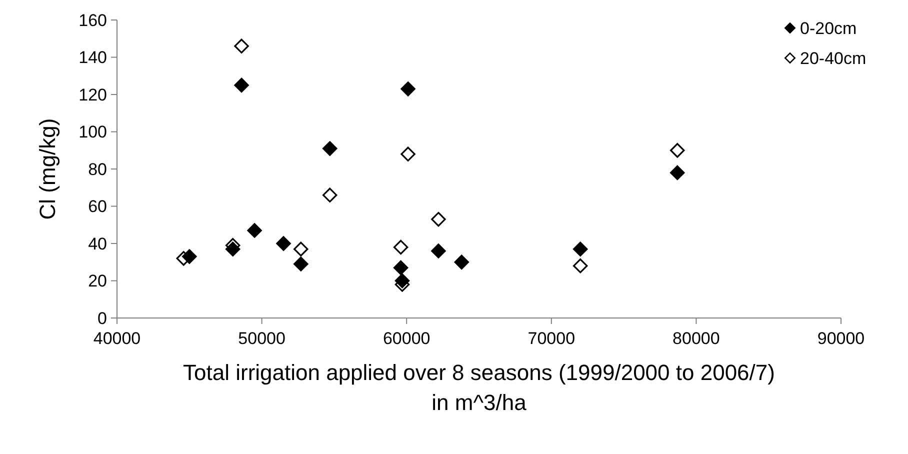 The image size is (908, 454). I want to click on y-tick-label: 160, so click(92, 20).